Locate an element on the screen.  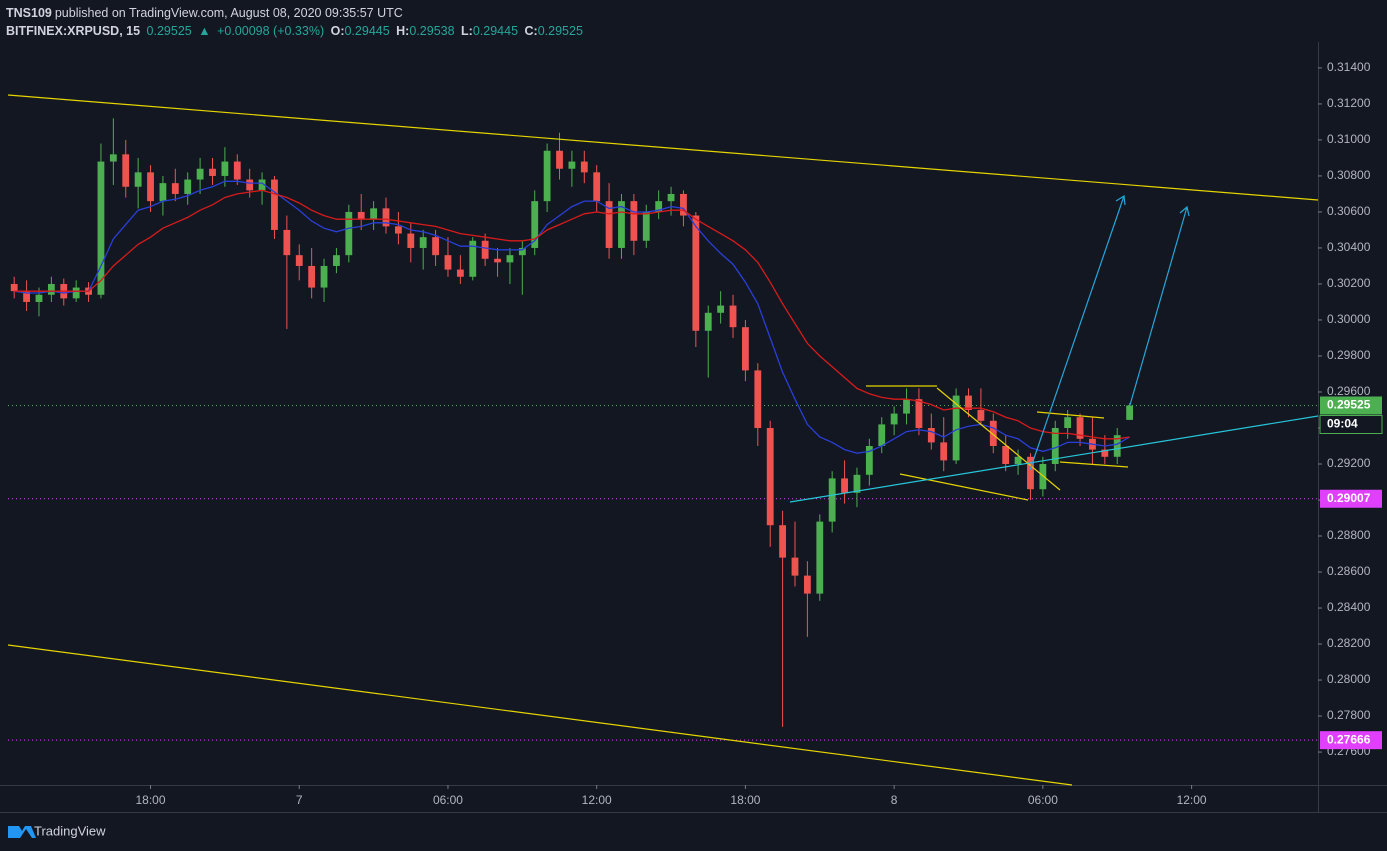
pattern-line is located at coordinates (998, 439).